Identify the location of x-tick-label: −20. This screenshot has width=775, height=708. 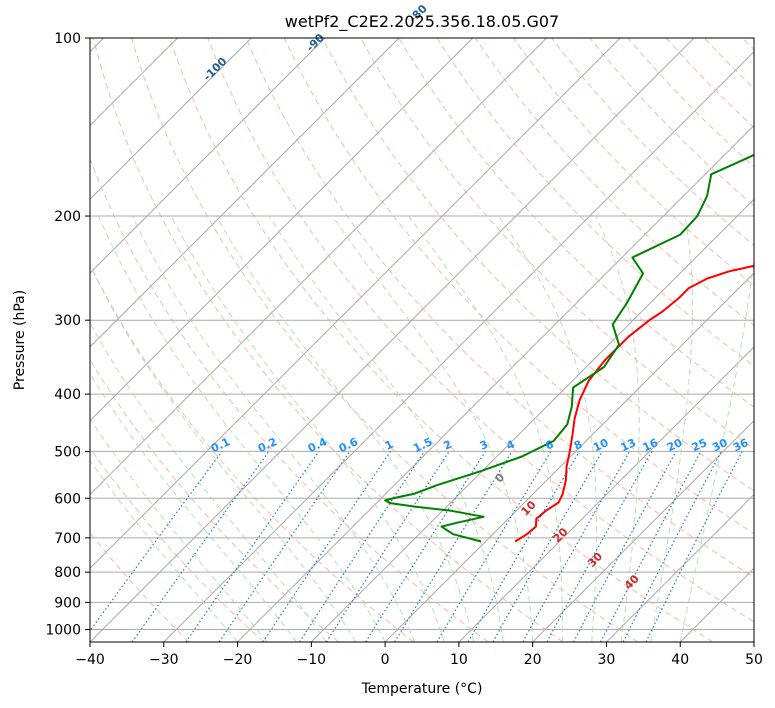
(238, 660).